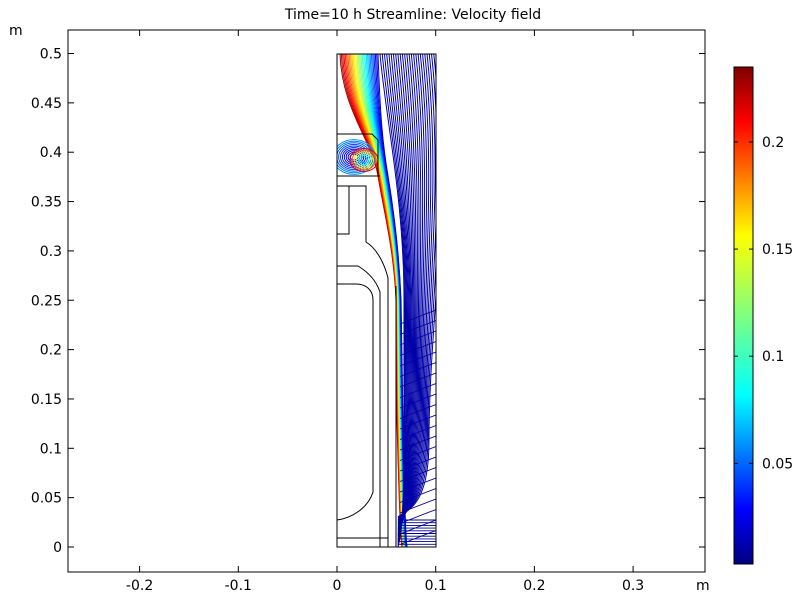 This screenshot has height=596, width=801. Describe the element at coordinates (57, 548) in the screenshot. I see `y-tick-label: 0` at that location.